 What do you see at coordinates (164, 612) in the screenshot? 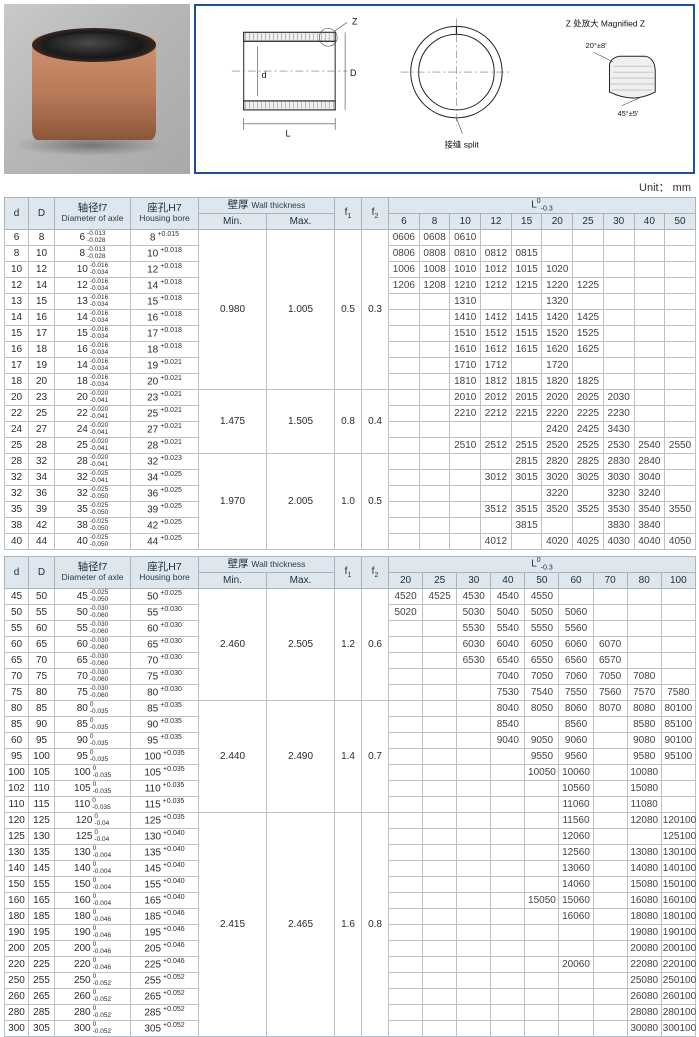
I see `cell-housing-bore: 55 +0.030` at bounding box center [164, 612].